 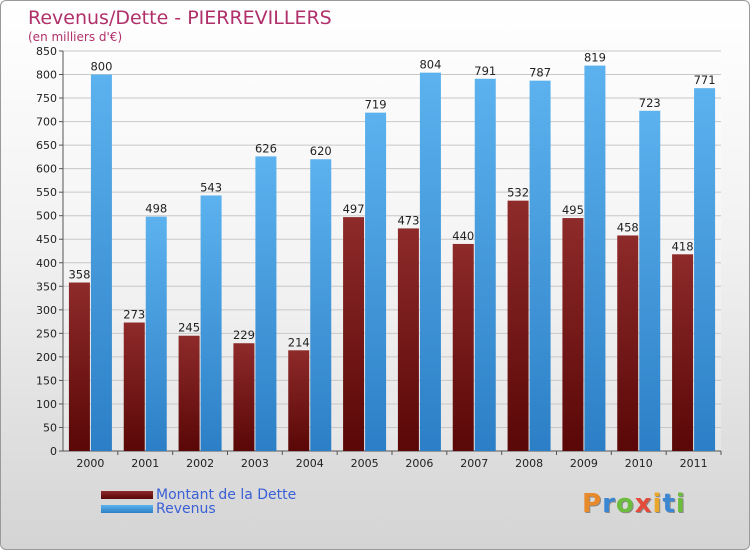 What do you see at coordinates (101, 67) in the screenshot?
I see `data-label-revenus: 800` at bounding box center [101, 67].